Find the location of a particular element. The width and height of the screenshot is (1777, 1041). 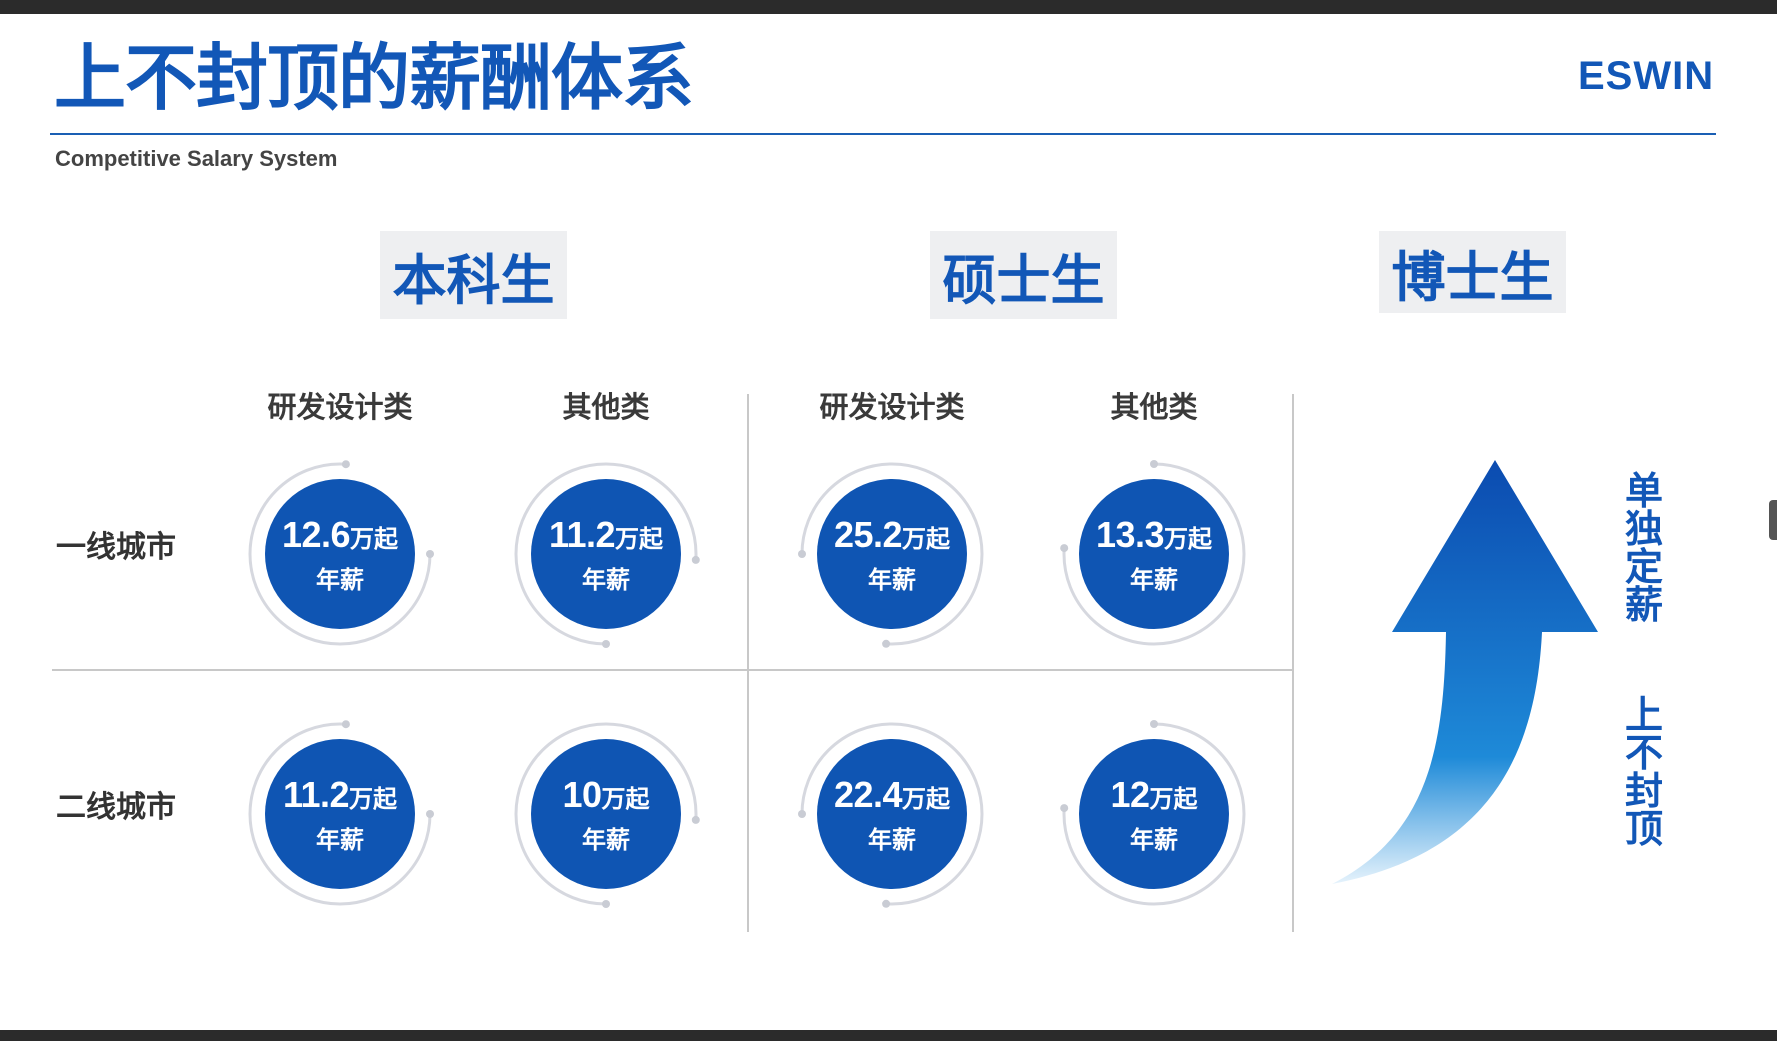

salary-number: 25.2 is located at coordinates (868, 534).